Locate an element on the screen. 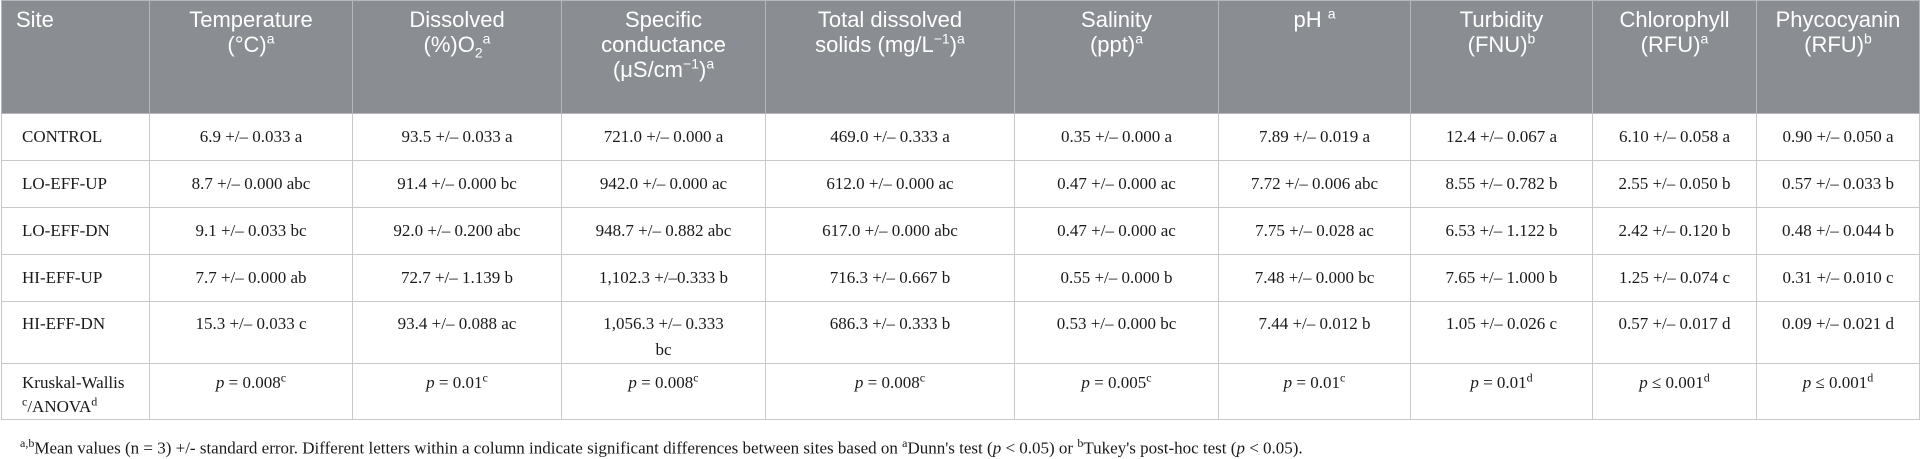  cell-stats-ph: p = 0.01c is located at coordinates (1314, 391).